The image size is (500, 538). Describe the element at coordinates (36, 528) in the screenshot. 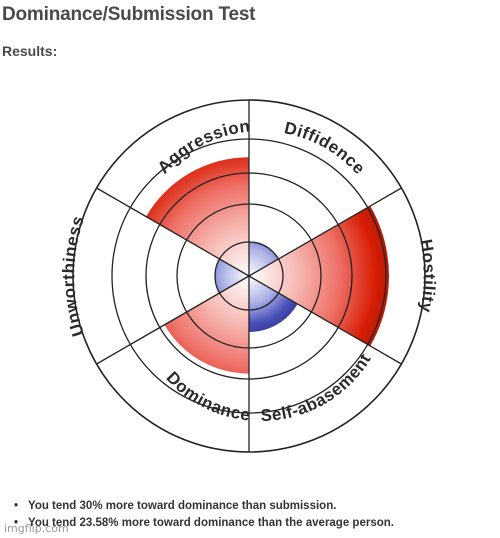

I see `imgflip-watermark: imgflip.com` at that location.